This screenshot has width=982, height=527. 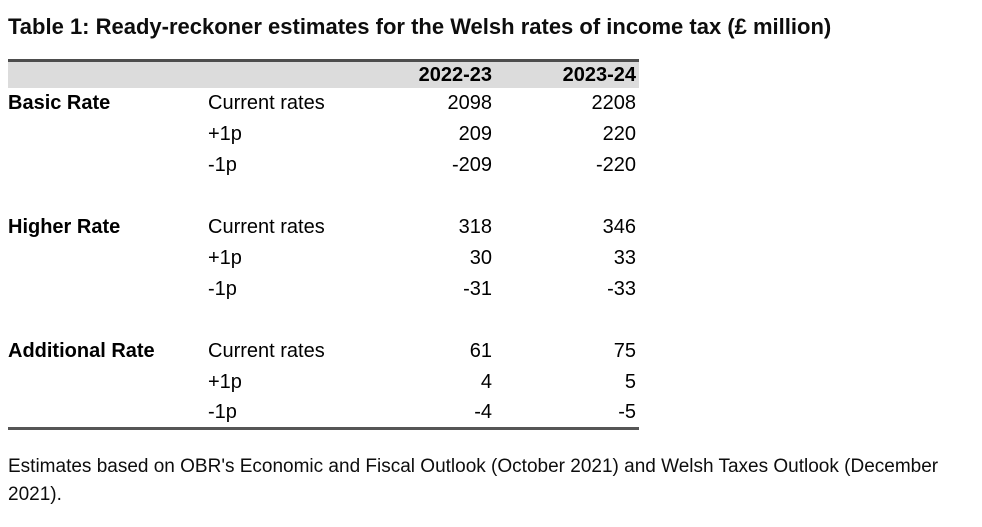 What do you see at coordinates (614, 102) in the screenshot?
I see `value-2023-24: 2208` at bounding box center [614, 102].